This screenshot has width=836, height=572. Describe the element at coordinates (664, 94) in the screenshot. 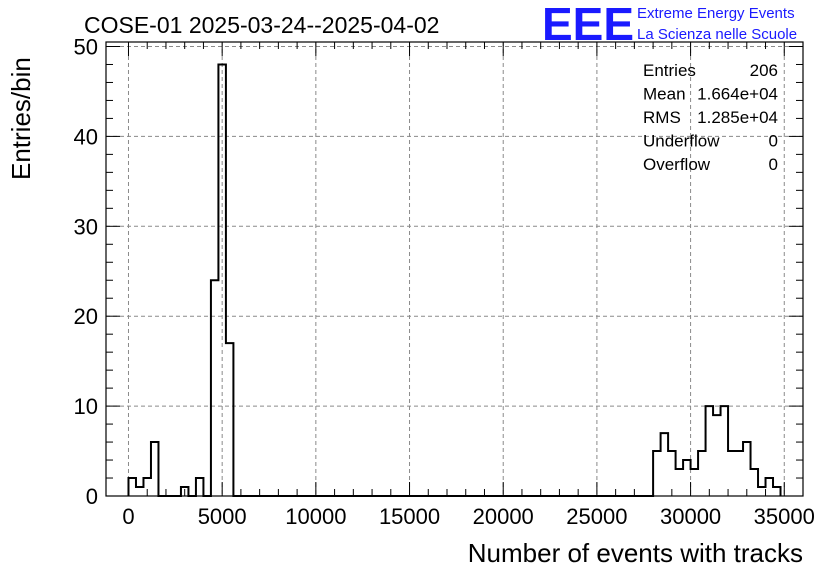

I see `stats-label: Mean` at that location.